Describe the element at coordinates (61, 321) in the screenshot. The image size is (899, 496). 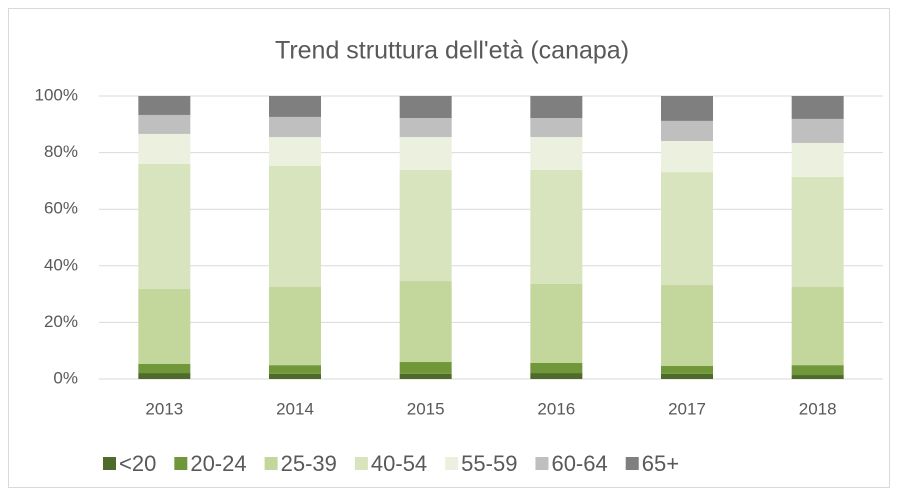
I see `y-tick-label: 20%` at that location.